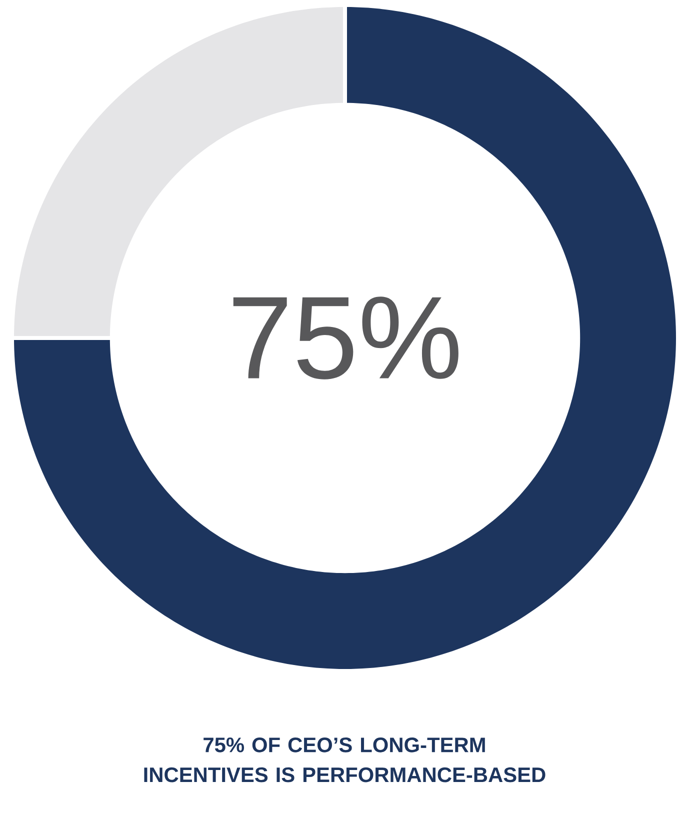 Image resolution: width=689 pixels, height=819 pixels. What do you see at coordinates (345, 338) in the screenshot?
I see `text: 75%` at bounding box center [345, 338].